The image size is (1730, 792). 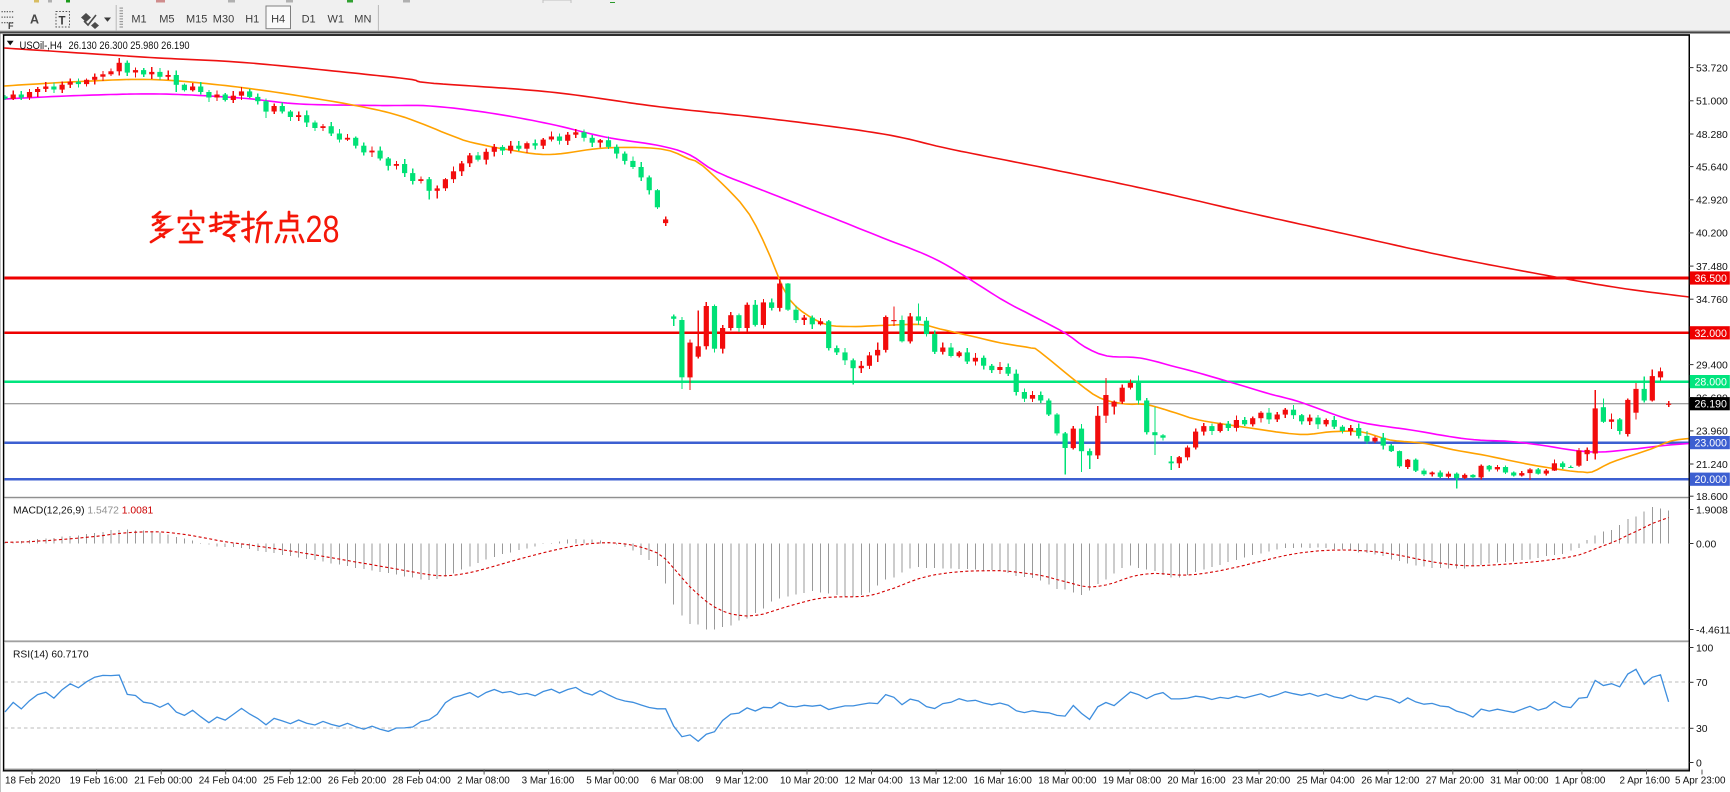 What do you see at coordinates (1712, 465) in the screenshot?
I see `svg-text: 21.240` at bounding box center [1712, 465].